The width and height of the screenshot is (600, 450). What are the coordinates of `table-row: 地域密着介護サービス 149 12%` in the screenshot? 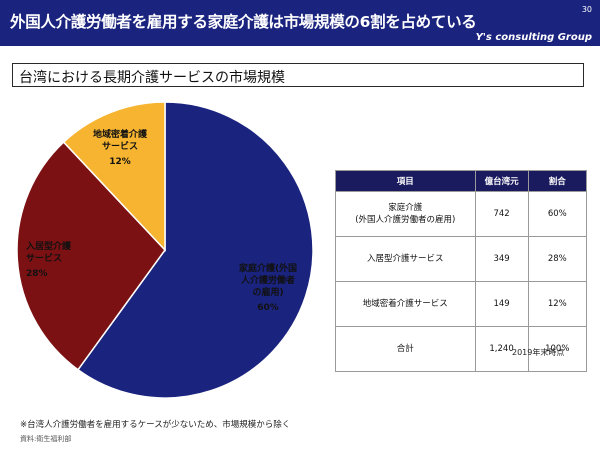 It's located at (461, 304).